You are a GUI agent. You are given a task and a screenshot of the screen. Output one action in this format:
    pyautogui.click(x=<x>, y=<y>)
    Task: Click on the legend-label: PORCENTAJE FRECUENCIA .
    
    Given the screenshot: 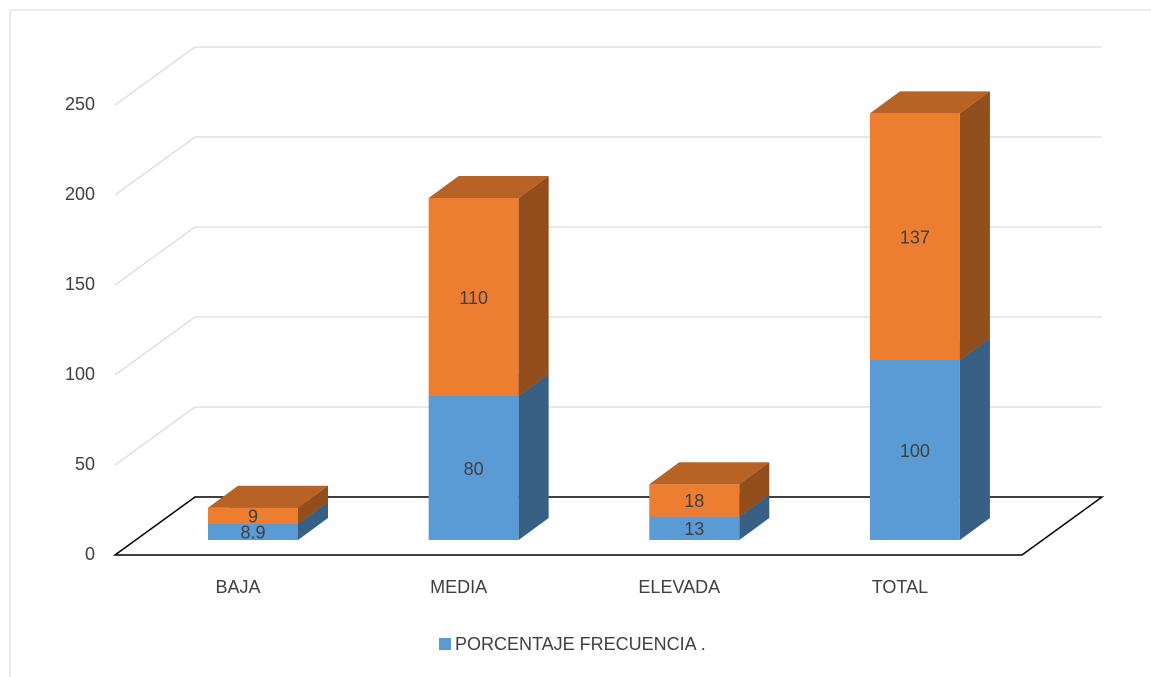 What is the action you would take?
    pyautogui.click(x=580, y=644)
    